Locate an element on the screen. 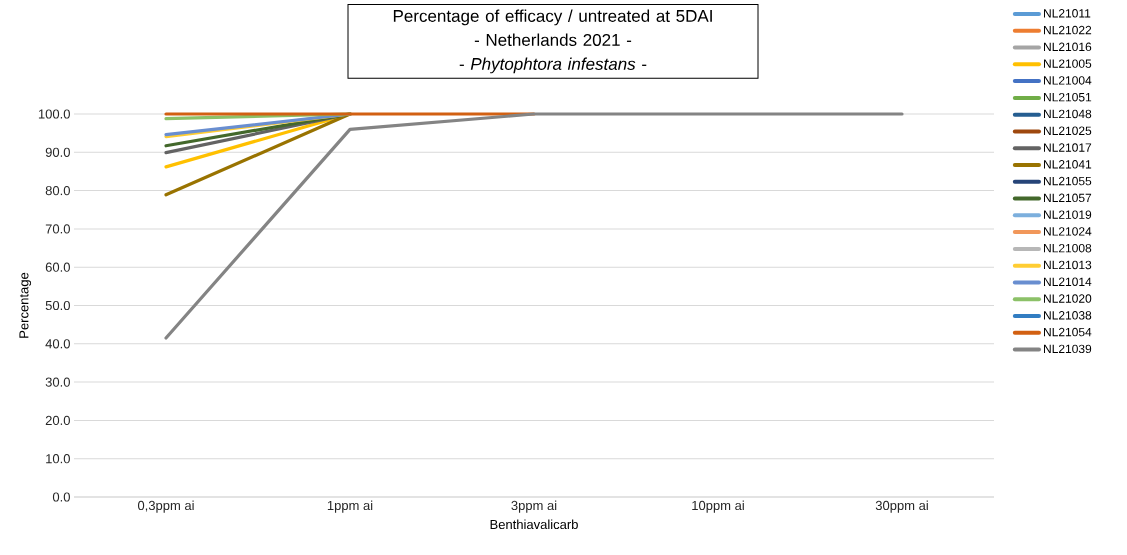 The height and width of the screenshot is (555, 1127). y-tick-label: 70.0 is located at coordinates (57, 229).